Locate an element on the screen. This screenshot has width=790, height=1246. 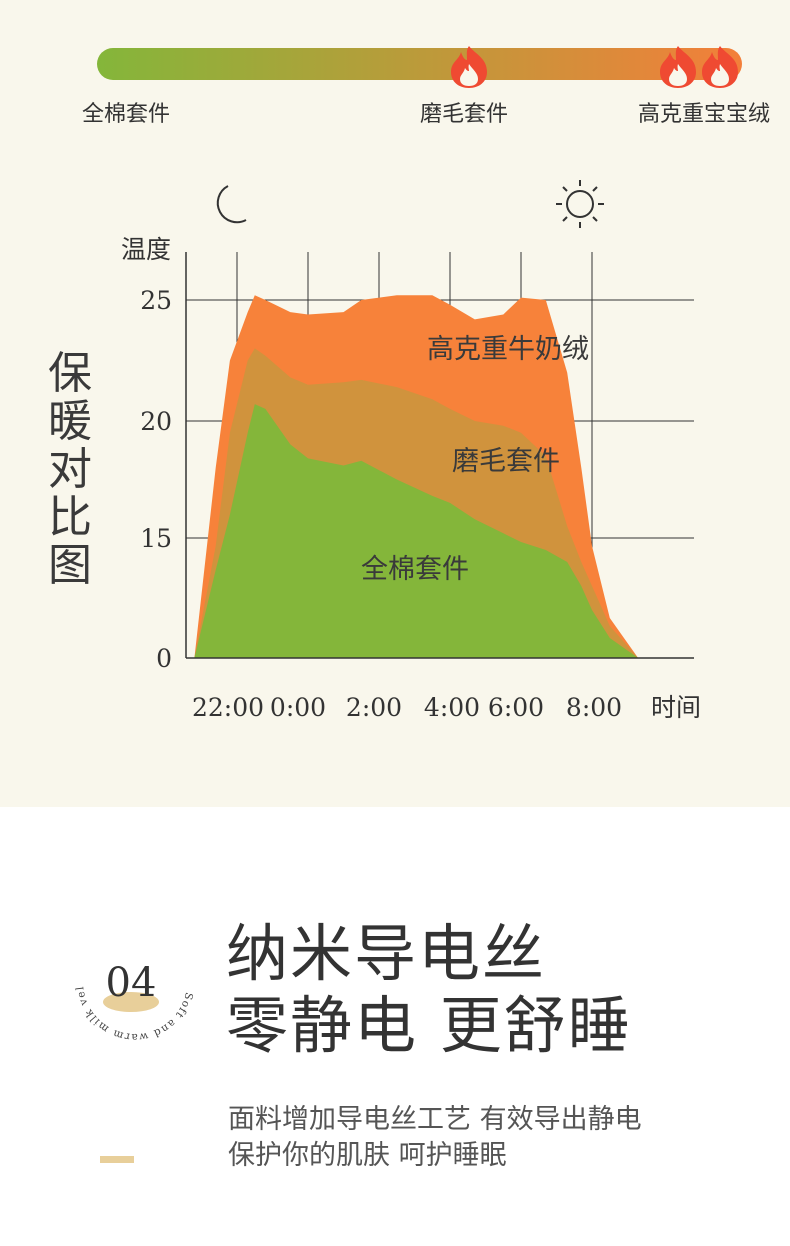
x-tick-label: 8:00 is located at coordinates (594, 707).